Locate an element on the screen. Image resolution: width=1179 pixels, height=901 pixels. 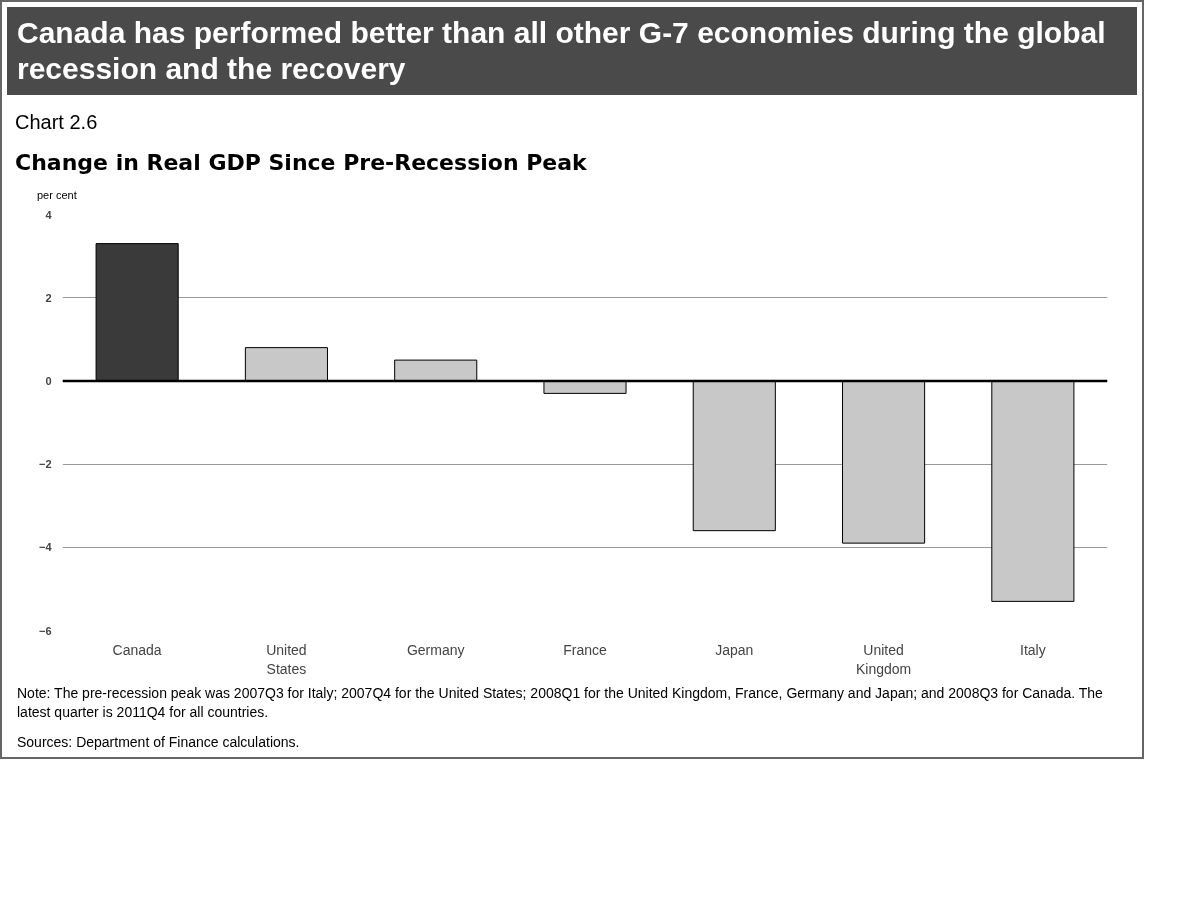
y-tick-label: 2 is located at coordinates (48, 297).